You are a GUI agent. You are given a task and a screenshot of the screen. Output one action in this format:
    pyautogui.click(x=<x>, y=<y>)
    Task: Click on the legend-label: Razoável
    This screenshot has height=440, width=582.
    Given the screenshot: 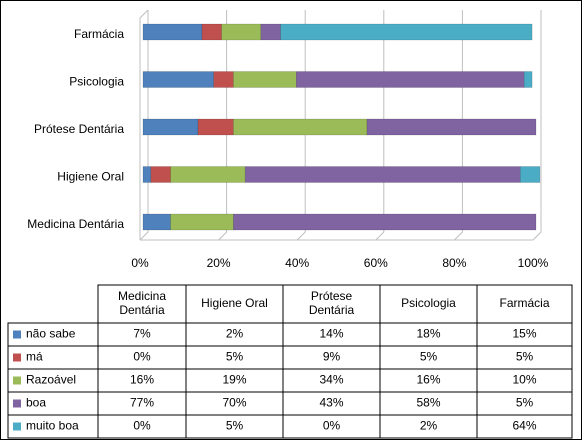 What is the action you would take?
    pyautogui.click(x=51, y=380)
    